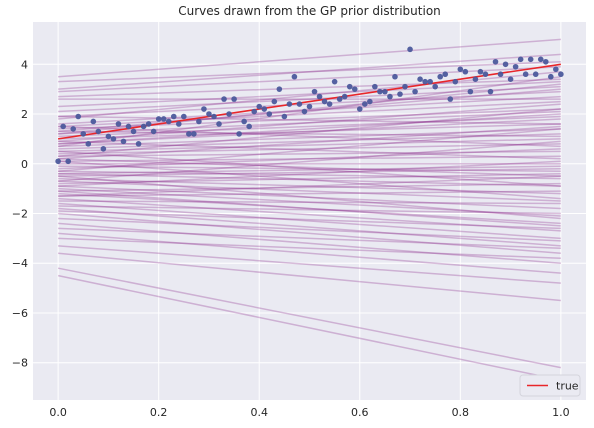 The width and height of the screenshot is (594, 428). What do you see at coordinates (567, 386) in the screenshot?
I see `legend-label-true: true` at bounding box center [567, 386].